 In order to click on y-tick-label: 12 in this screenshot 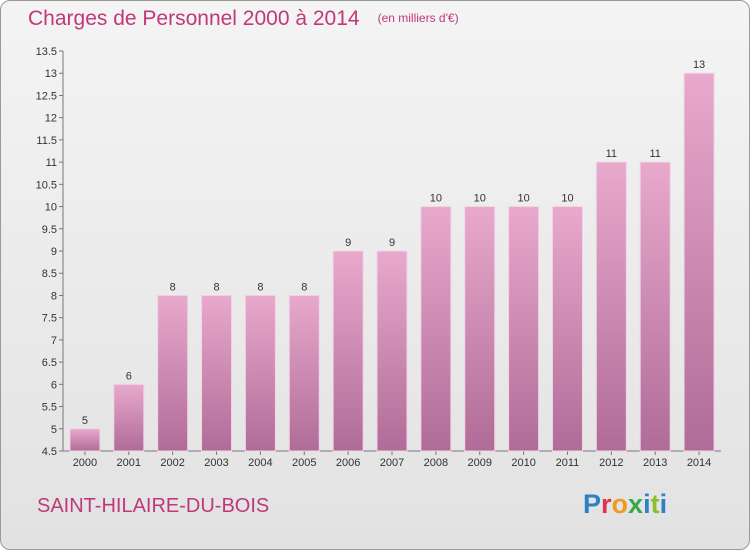, I will do `click(51, 119)`.